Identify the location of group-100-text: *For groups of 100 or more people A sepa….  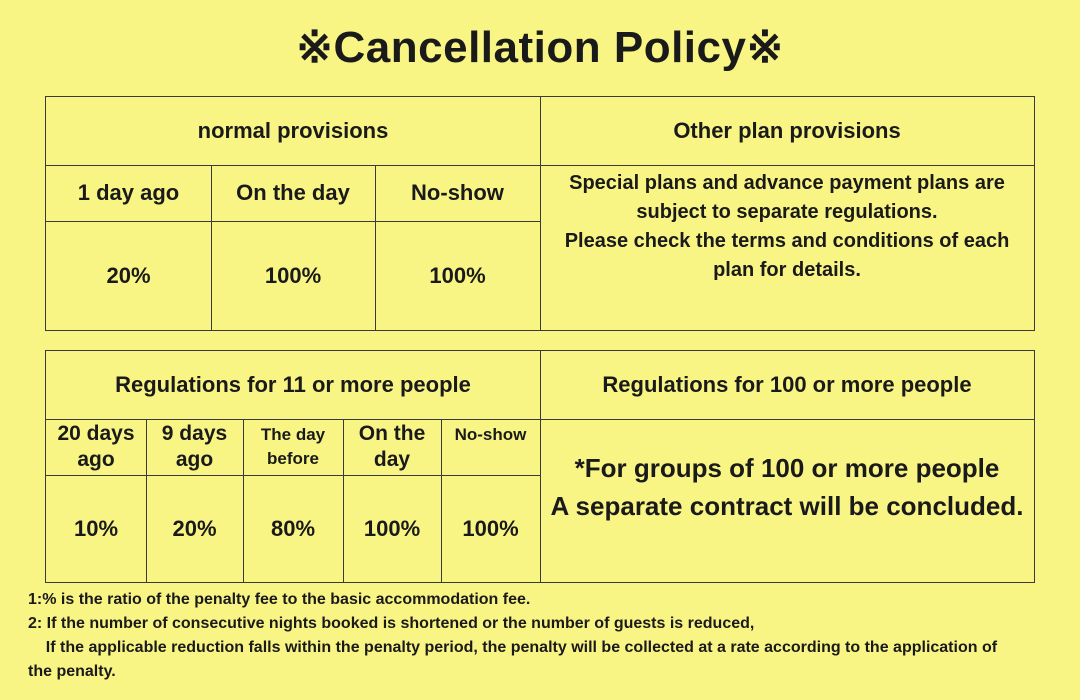
(787, 486).